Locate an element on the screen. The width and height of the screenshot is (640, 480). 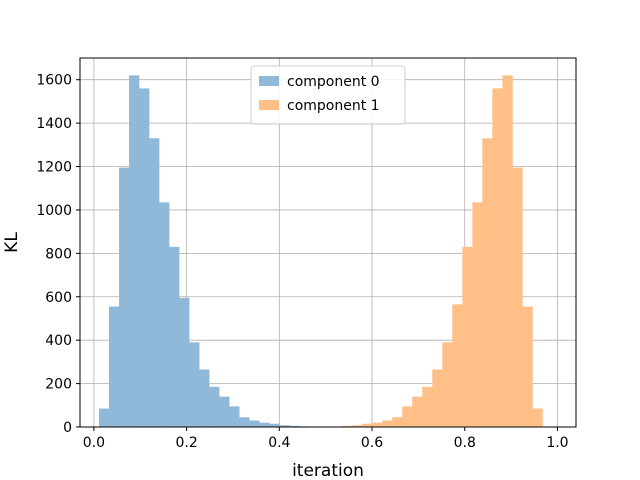
x-tick-label: 0.2 is located at coordinates (186, 443).